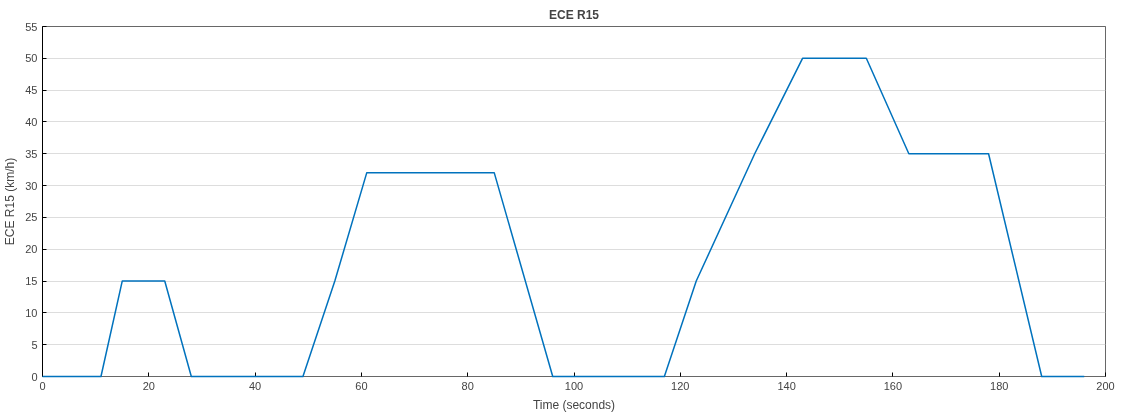 This screenshot has height=418, width=1129. Describe the element at coordinates (31, 217) in the screenshot. I see `y-tick-label: 25` at that location.